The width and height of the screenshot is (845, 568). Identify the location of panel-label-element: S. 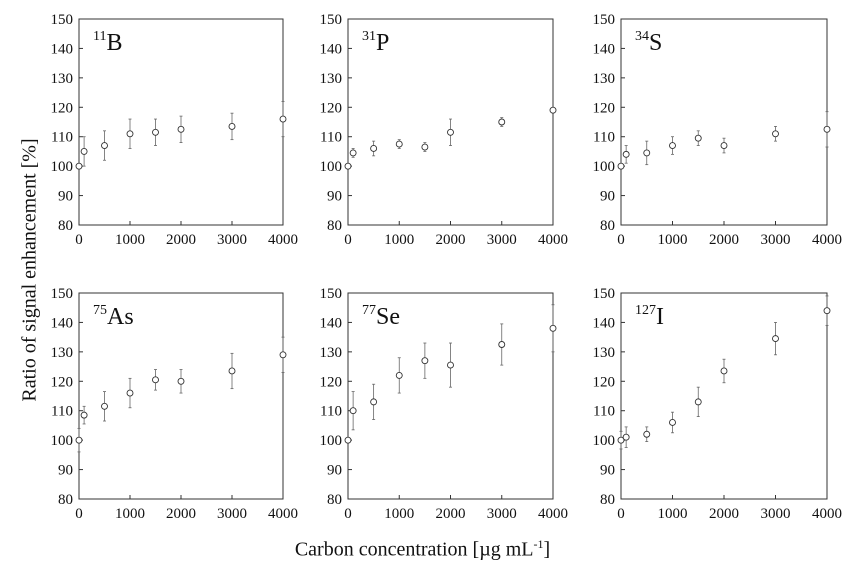
(655, 43).